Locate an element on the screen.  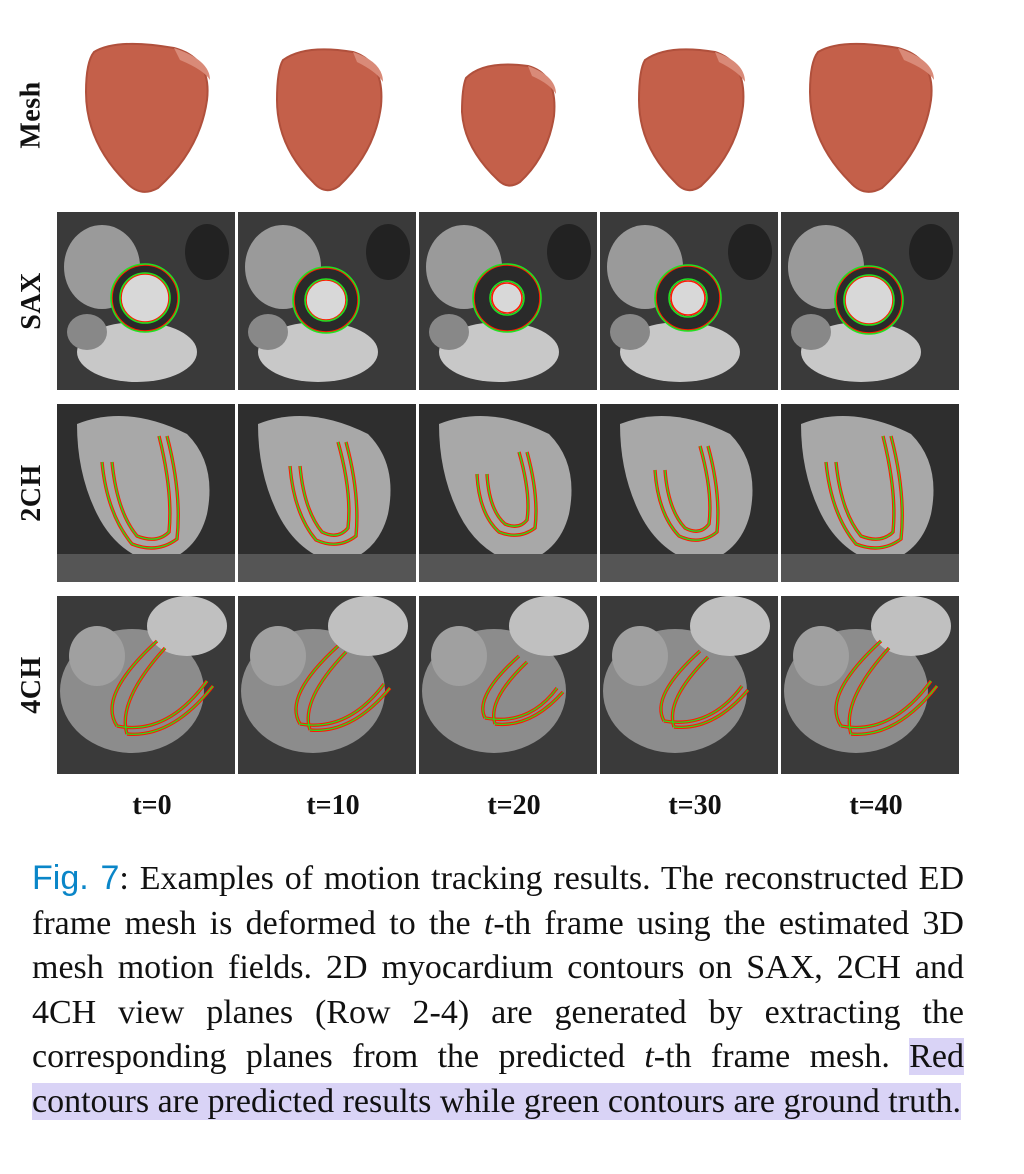
4ch-slice-t40 is located at coordinates (870, 685).